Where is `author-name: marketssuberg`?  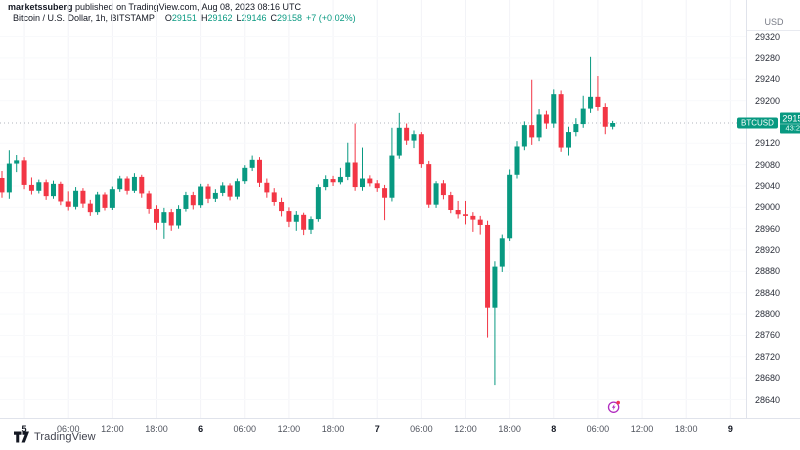 author-name: marketssuberg is located at coordinates (40, 7).